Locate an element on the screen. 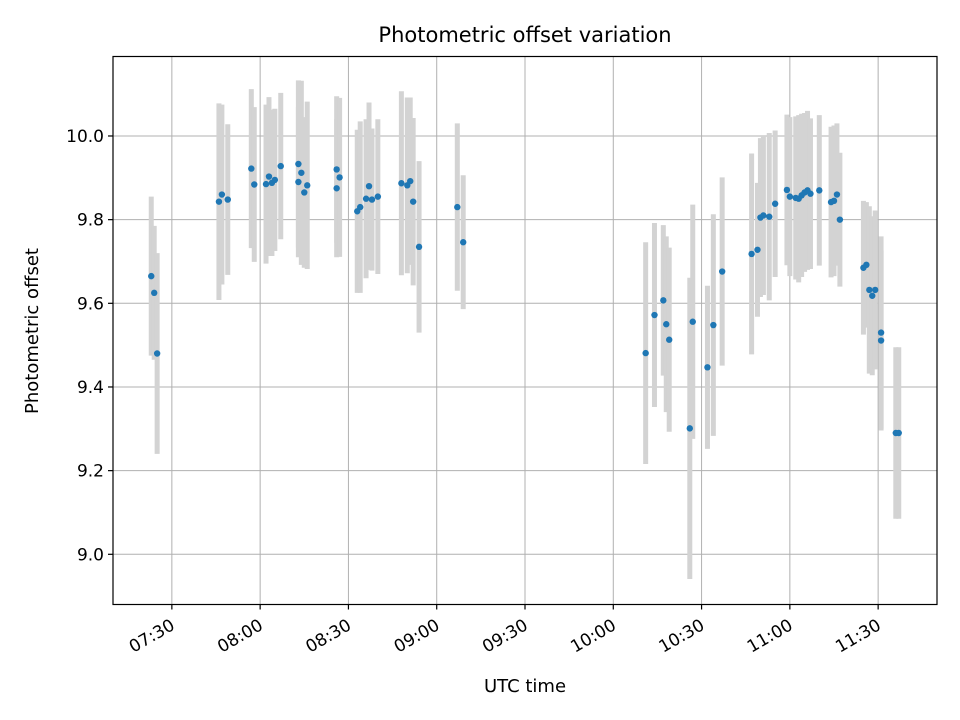  y-tick-label: 9.2 is located at coordinates (90, 472).